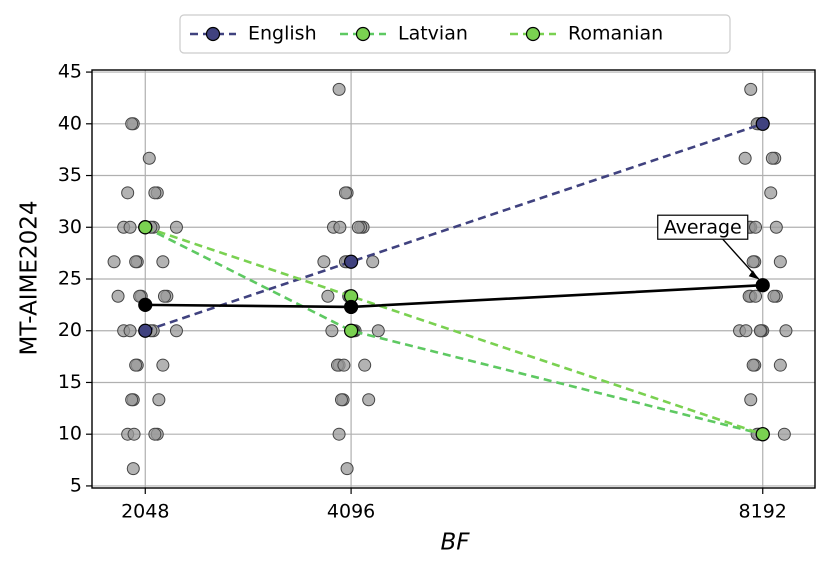 The width and height of the screenshot is (832, 579). What do you see at coordinates (70, 382) in the screenshot?
I see `y-tick-label: 15` at bounding box center [70, 382].